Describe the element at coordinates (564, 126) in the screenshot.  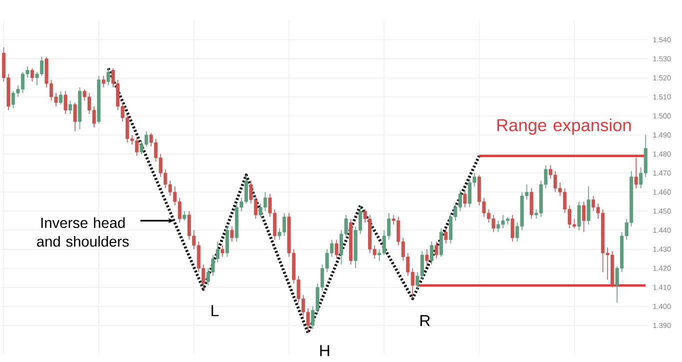
I see `annotation: Range expansion` at that location.